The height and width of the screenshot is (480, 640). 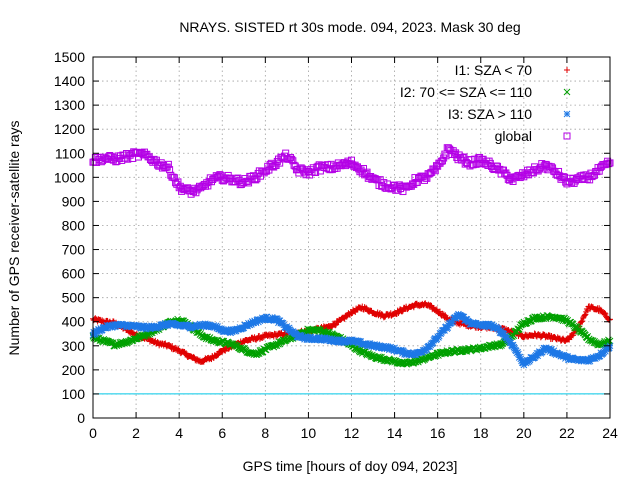 I want to click on y-tick-label: 800, so click(x=74, y=225).